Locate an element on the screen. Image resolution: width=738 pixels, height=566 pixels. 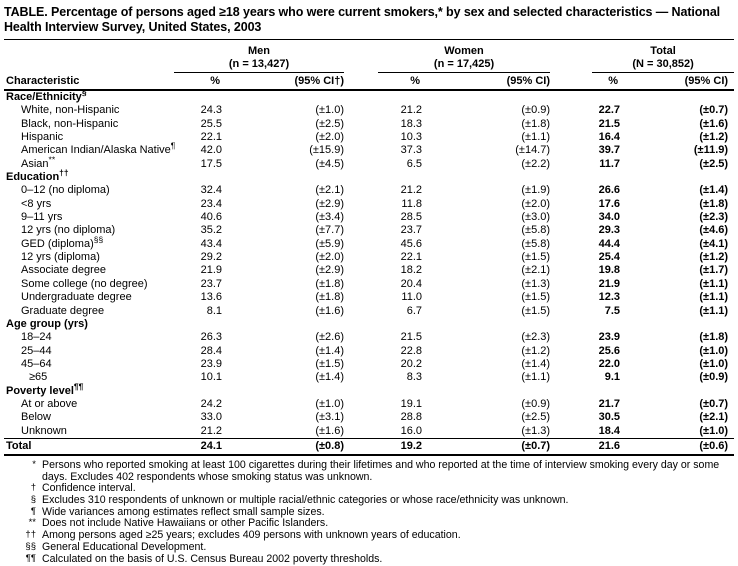
men-group-label: Men is located at coordinates (259, 51).